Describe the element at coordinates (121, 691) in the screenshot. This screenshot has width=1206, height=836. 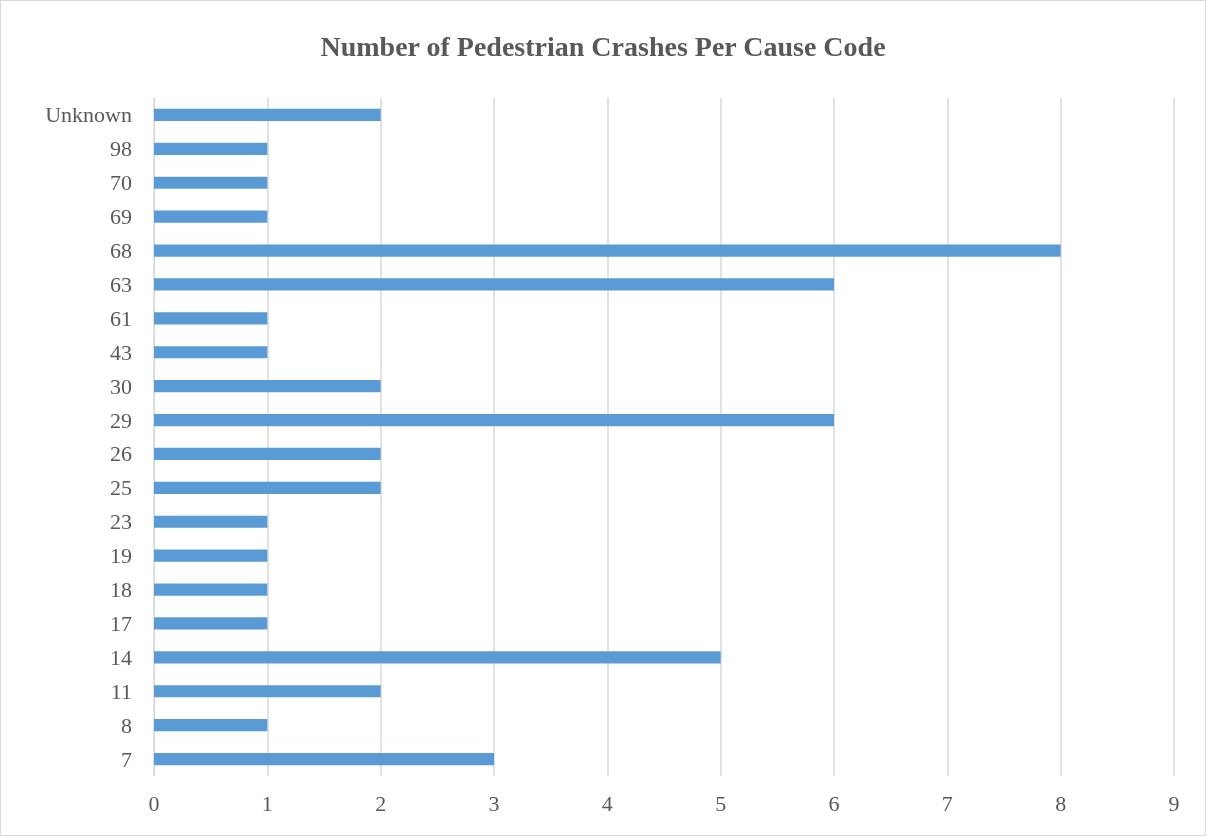
I see `y-tick-label: 11` at that location.